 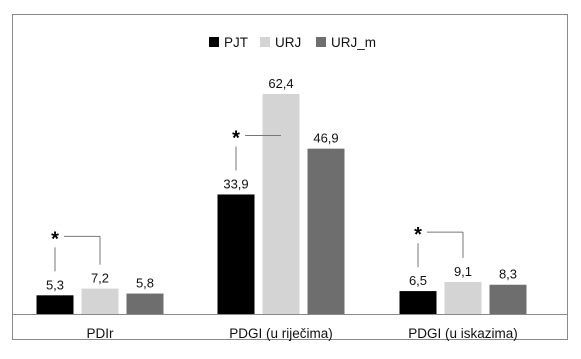 What do you see at coordinates (418, 280) in the screenshot?
I see `value-label-pjt-pdgi-u-iskazima: 6,5` at bounding box center [418, 280].